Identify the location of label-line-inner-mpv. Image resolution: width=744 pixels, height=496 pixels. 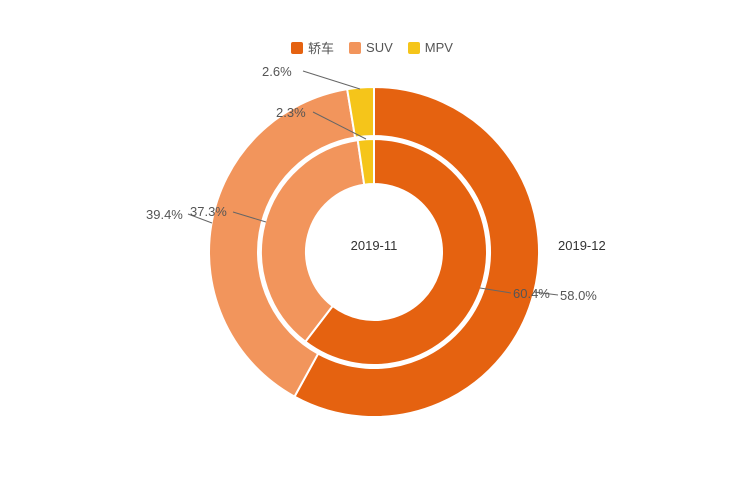
(339, 125).